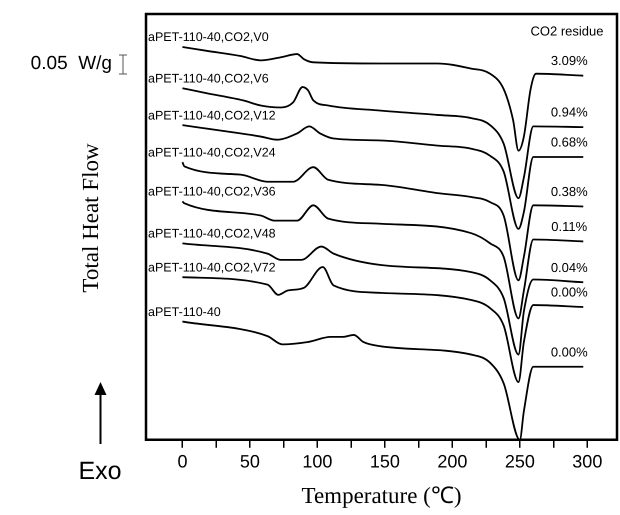  What do you see at coordinates (385, 462) in the screenshot?
I see `x-tick-label: 150` at bounding box center [385, 462].